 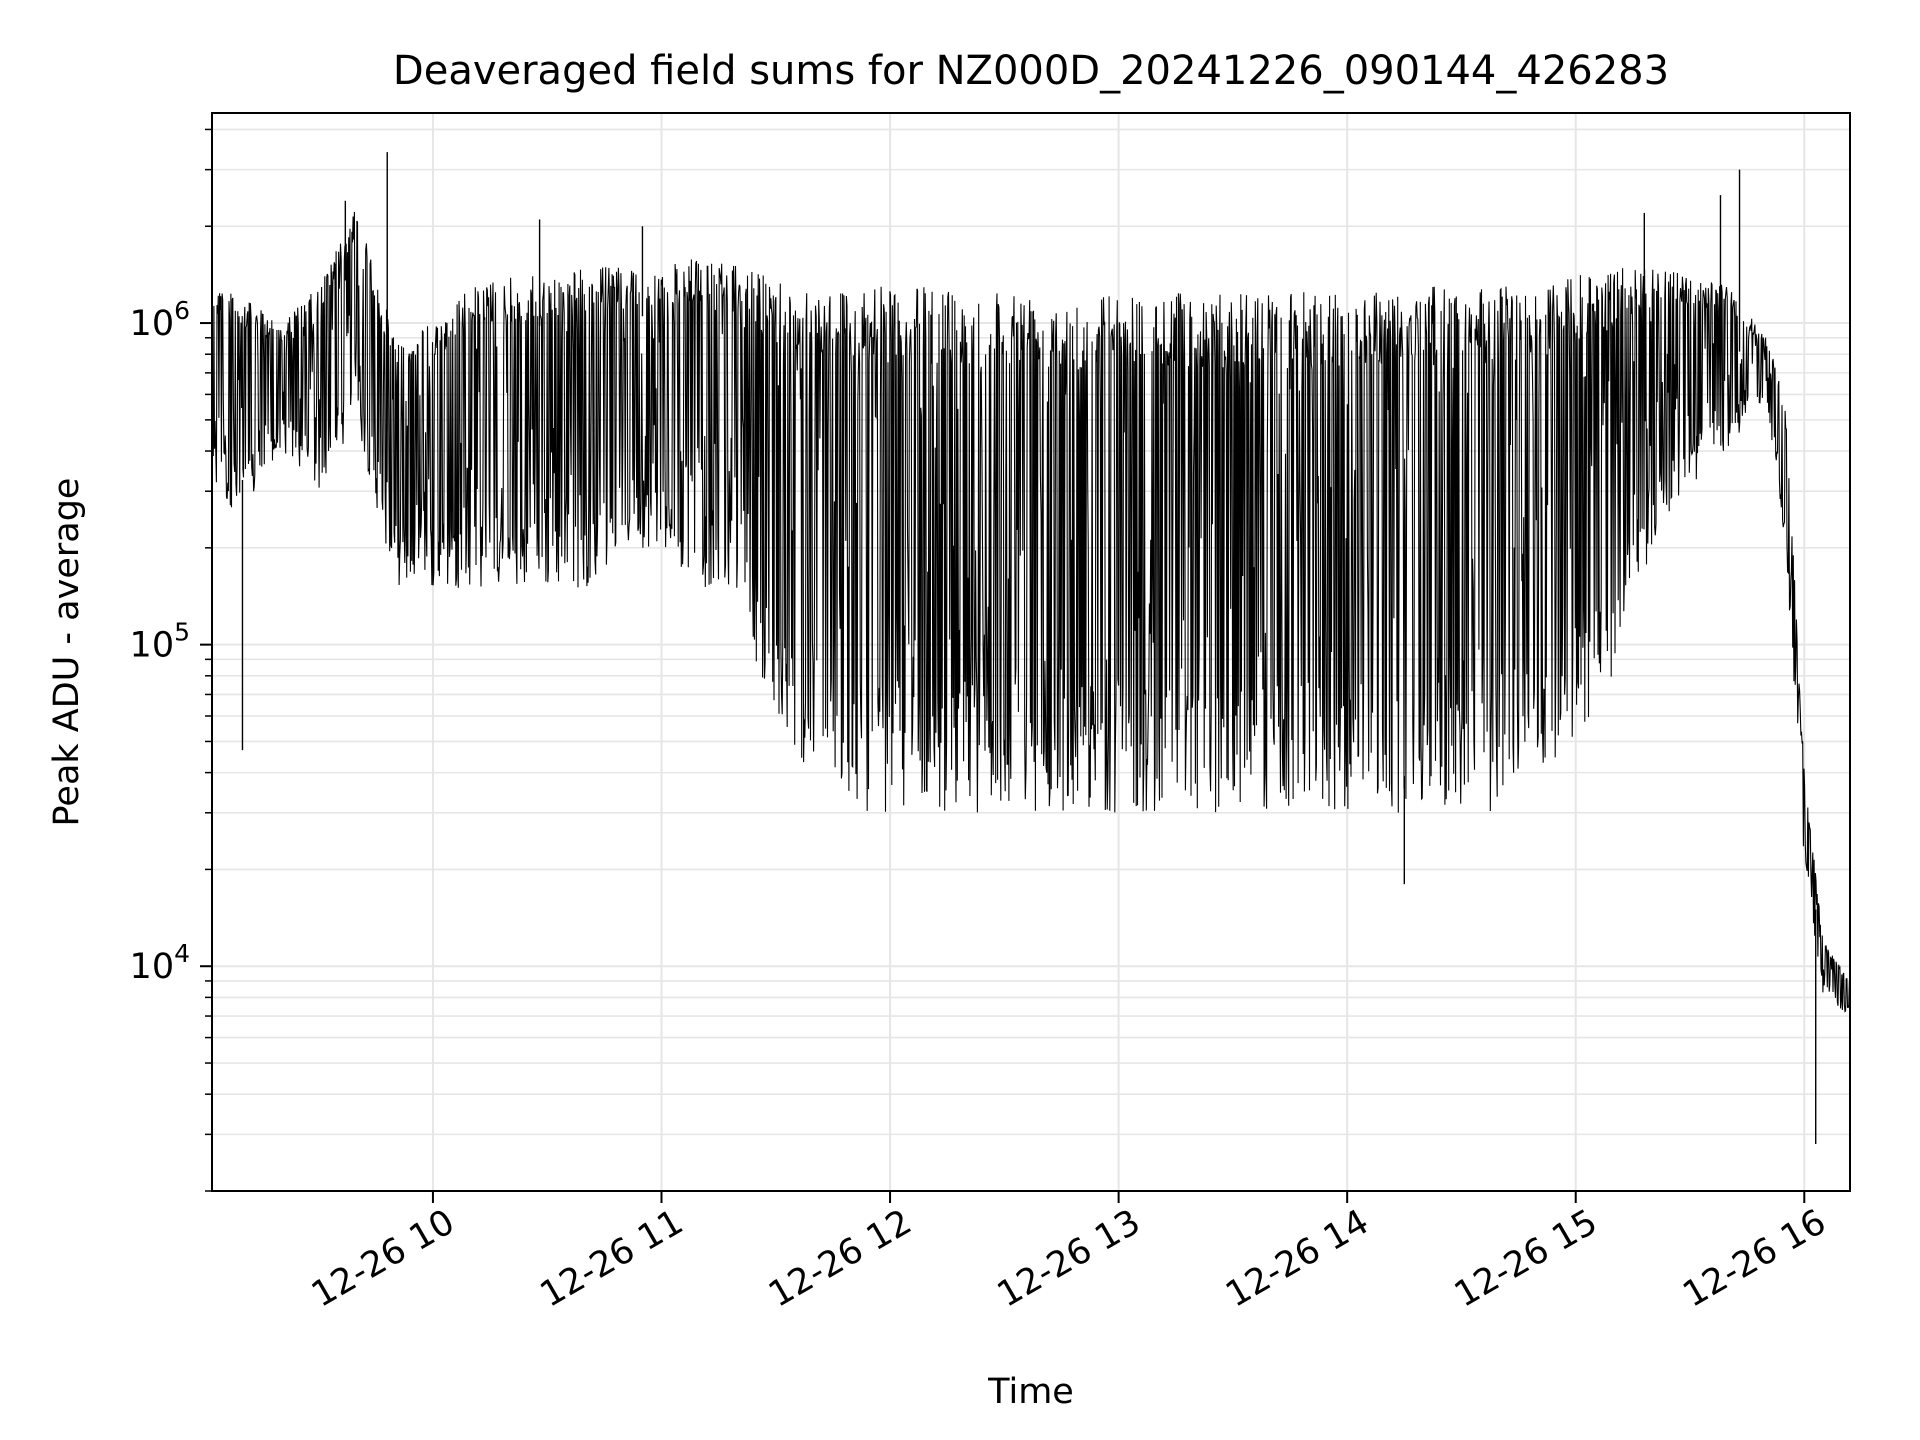 I want to click on y-tick-label: 10⁶, so click(x=160, y=320).